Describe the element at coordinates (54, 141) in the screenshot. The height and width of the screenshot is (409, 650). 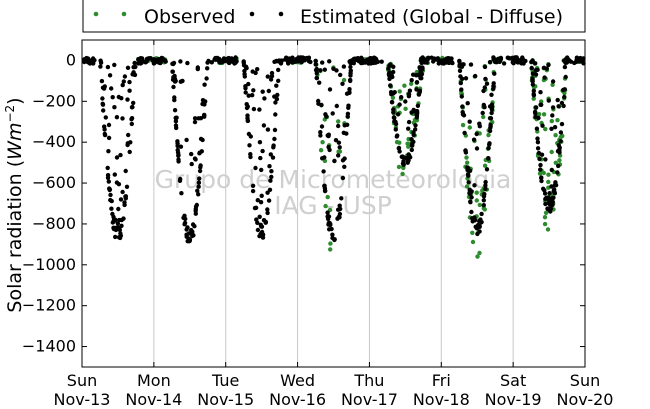
I see `y-tick-label: −400` at that location.